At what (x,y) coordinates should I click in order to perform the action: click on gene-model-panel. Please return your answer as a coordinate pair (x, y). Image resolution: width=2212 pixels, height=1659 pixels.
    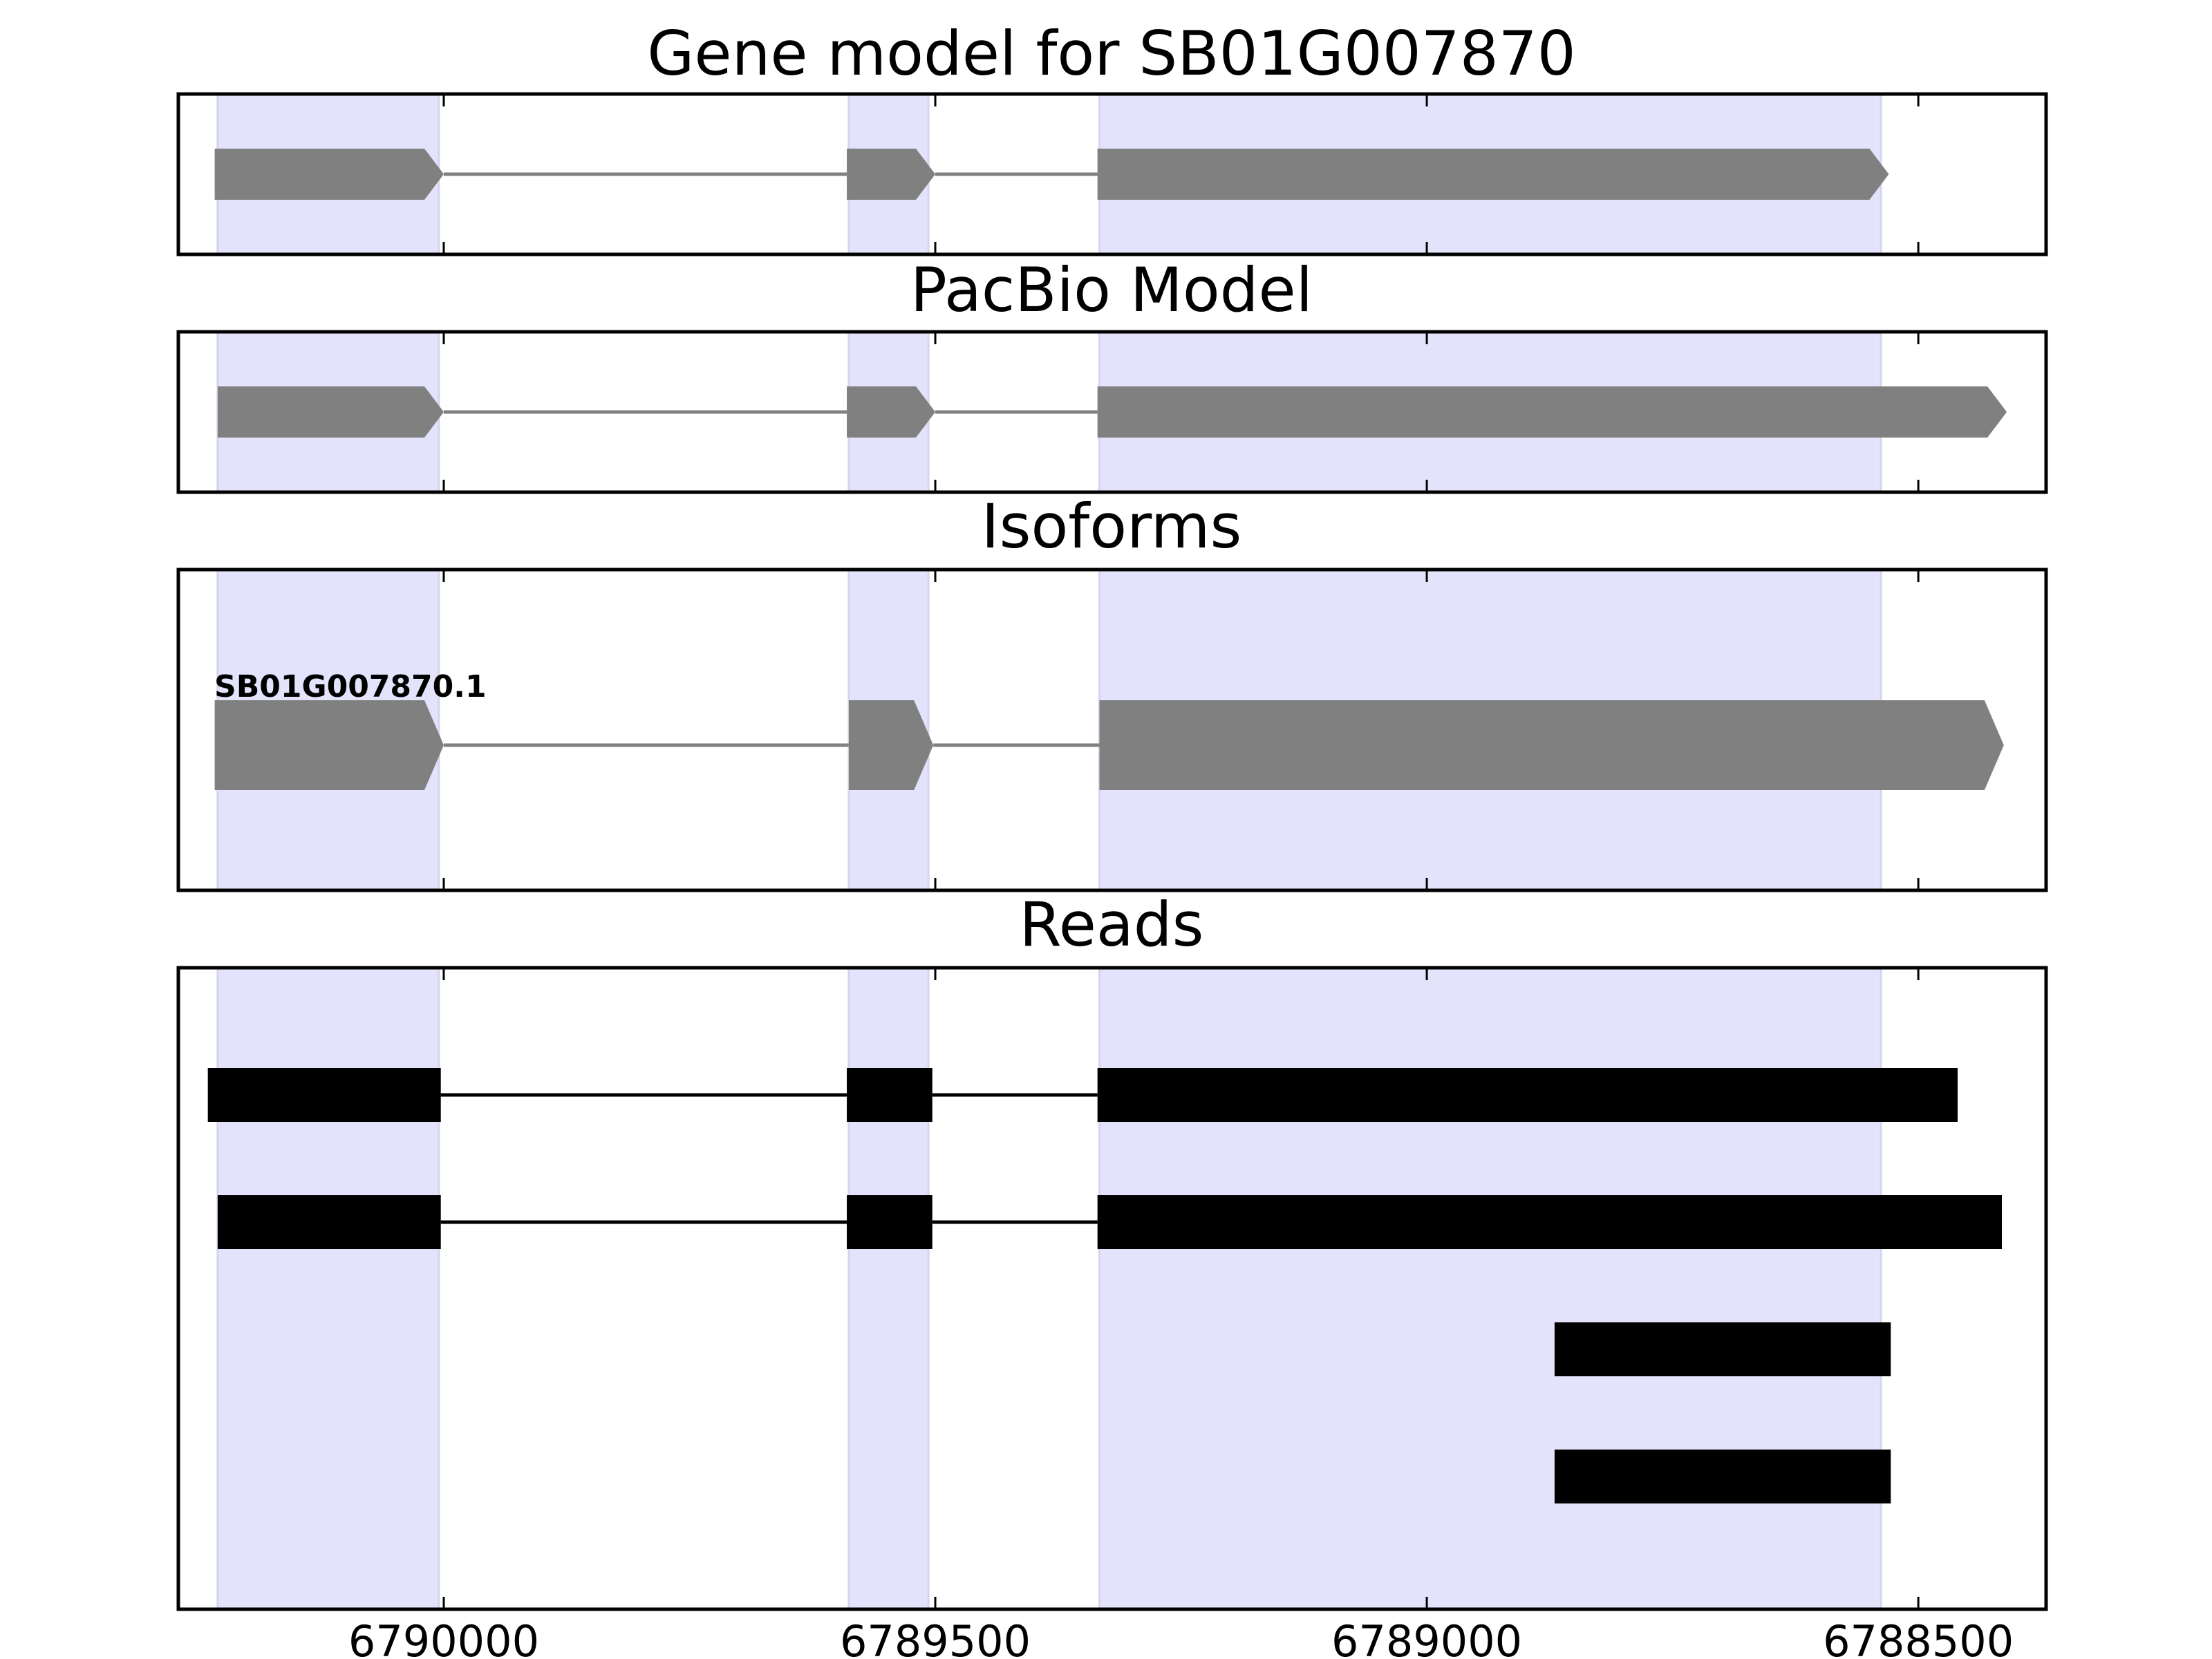
    Looking at the image, I should click on (1112, 174).